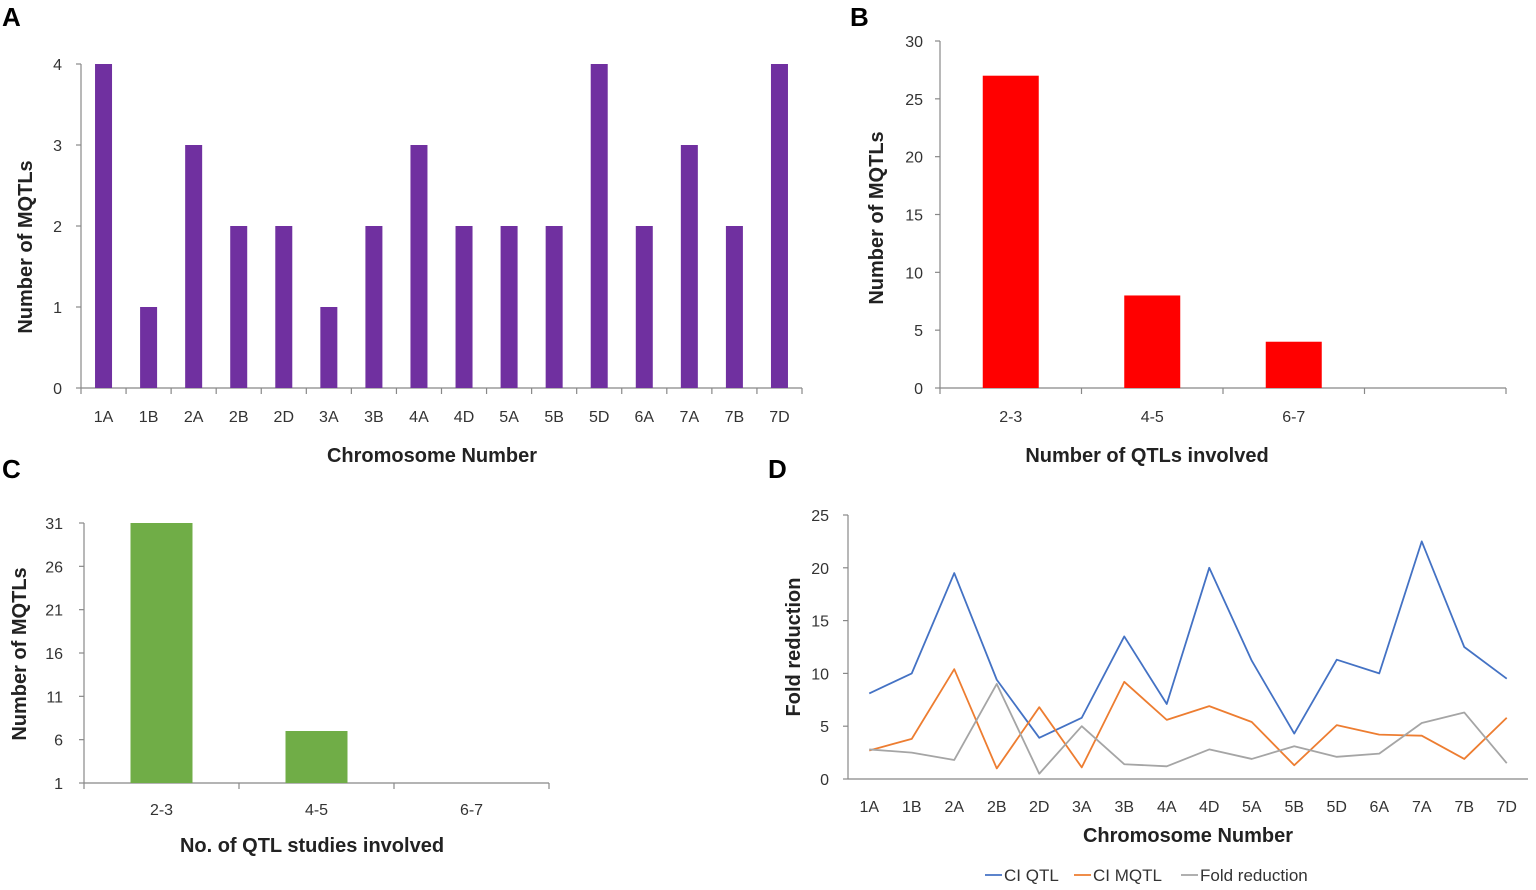 This screenshot has width=1536, height=890. Describe the element at coordinates (58, 741) in the screenshot. I see `y-tick-label-c: 6` at that location.